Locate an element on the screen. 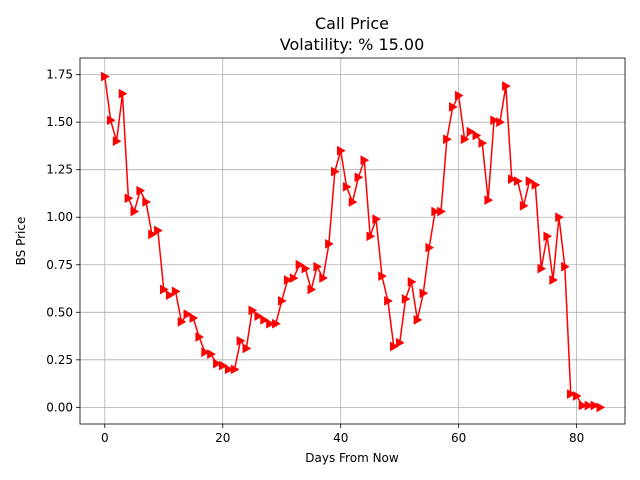 The height and width of the screenshot is (480, 640). y-tick-label: 1.75 is located at coordinates (59, 75).